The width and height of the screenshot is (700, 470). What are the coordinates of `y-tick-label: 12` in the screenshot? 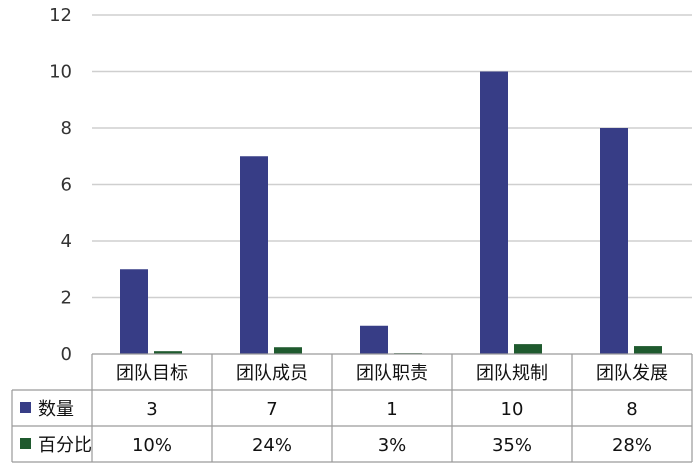 It's located at (60, 15).